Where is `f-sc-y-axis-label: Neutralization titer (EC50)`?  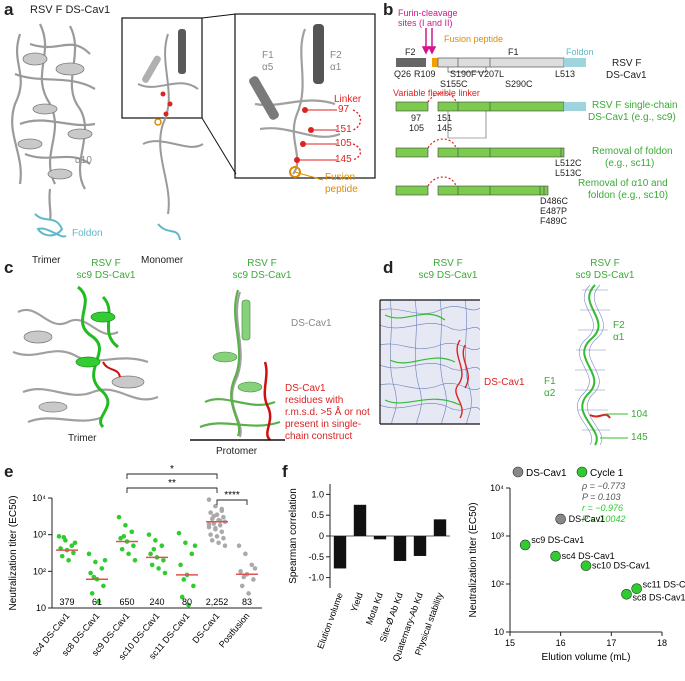 f-sc-y-axis-label: Neutralization titer (EC50) is located at coordinates (473, 559).